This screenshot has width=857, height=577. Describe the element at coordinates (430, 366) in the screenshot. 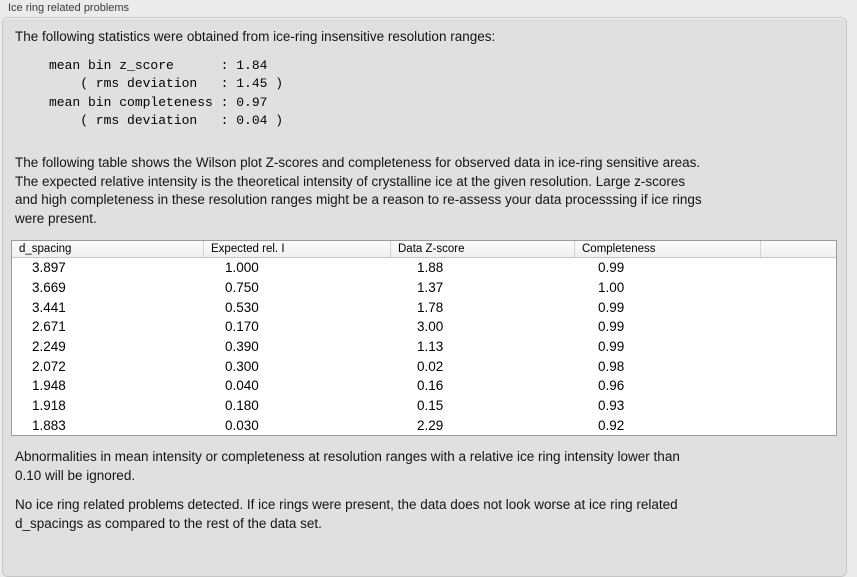

I see `table-cell: 0.02` at that location.